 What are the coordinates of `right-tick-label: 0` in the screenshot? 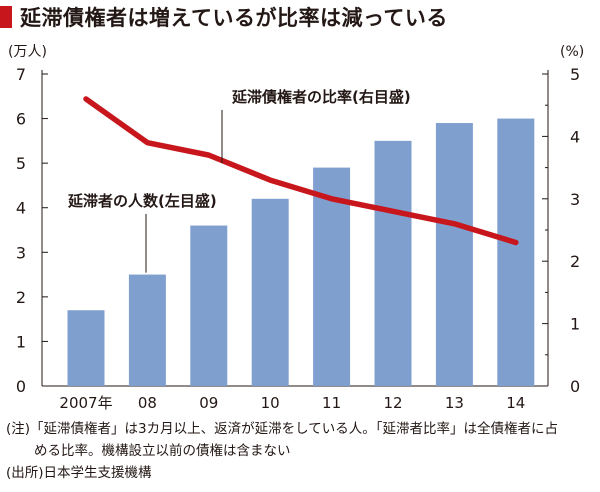 It's located at (575, 386).